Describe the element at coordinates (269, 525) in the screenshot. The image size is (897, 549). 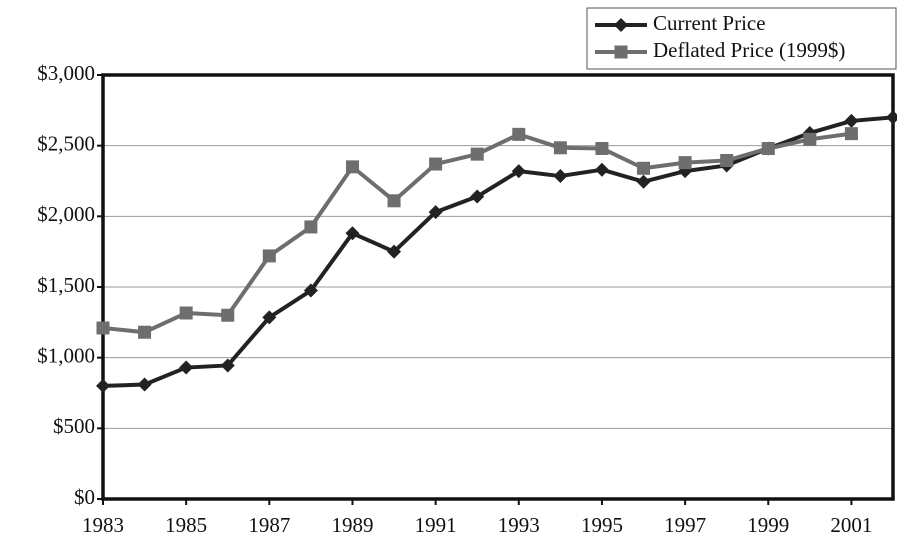
I see `x-tick-label: 1987` at that location.